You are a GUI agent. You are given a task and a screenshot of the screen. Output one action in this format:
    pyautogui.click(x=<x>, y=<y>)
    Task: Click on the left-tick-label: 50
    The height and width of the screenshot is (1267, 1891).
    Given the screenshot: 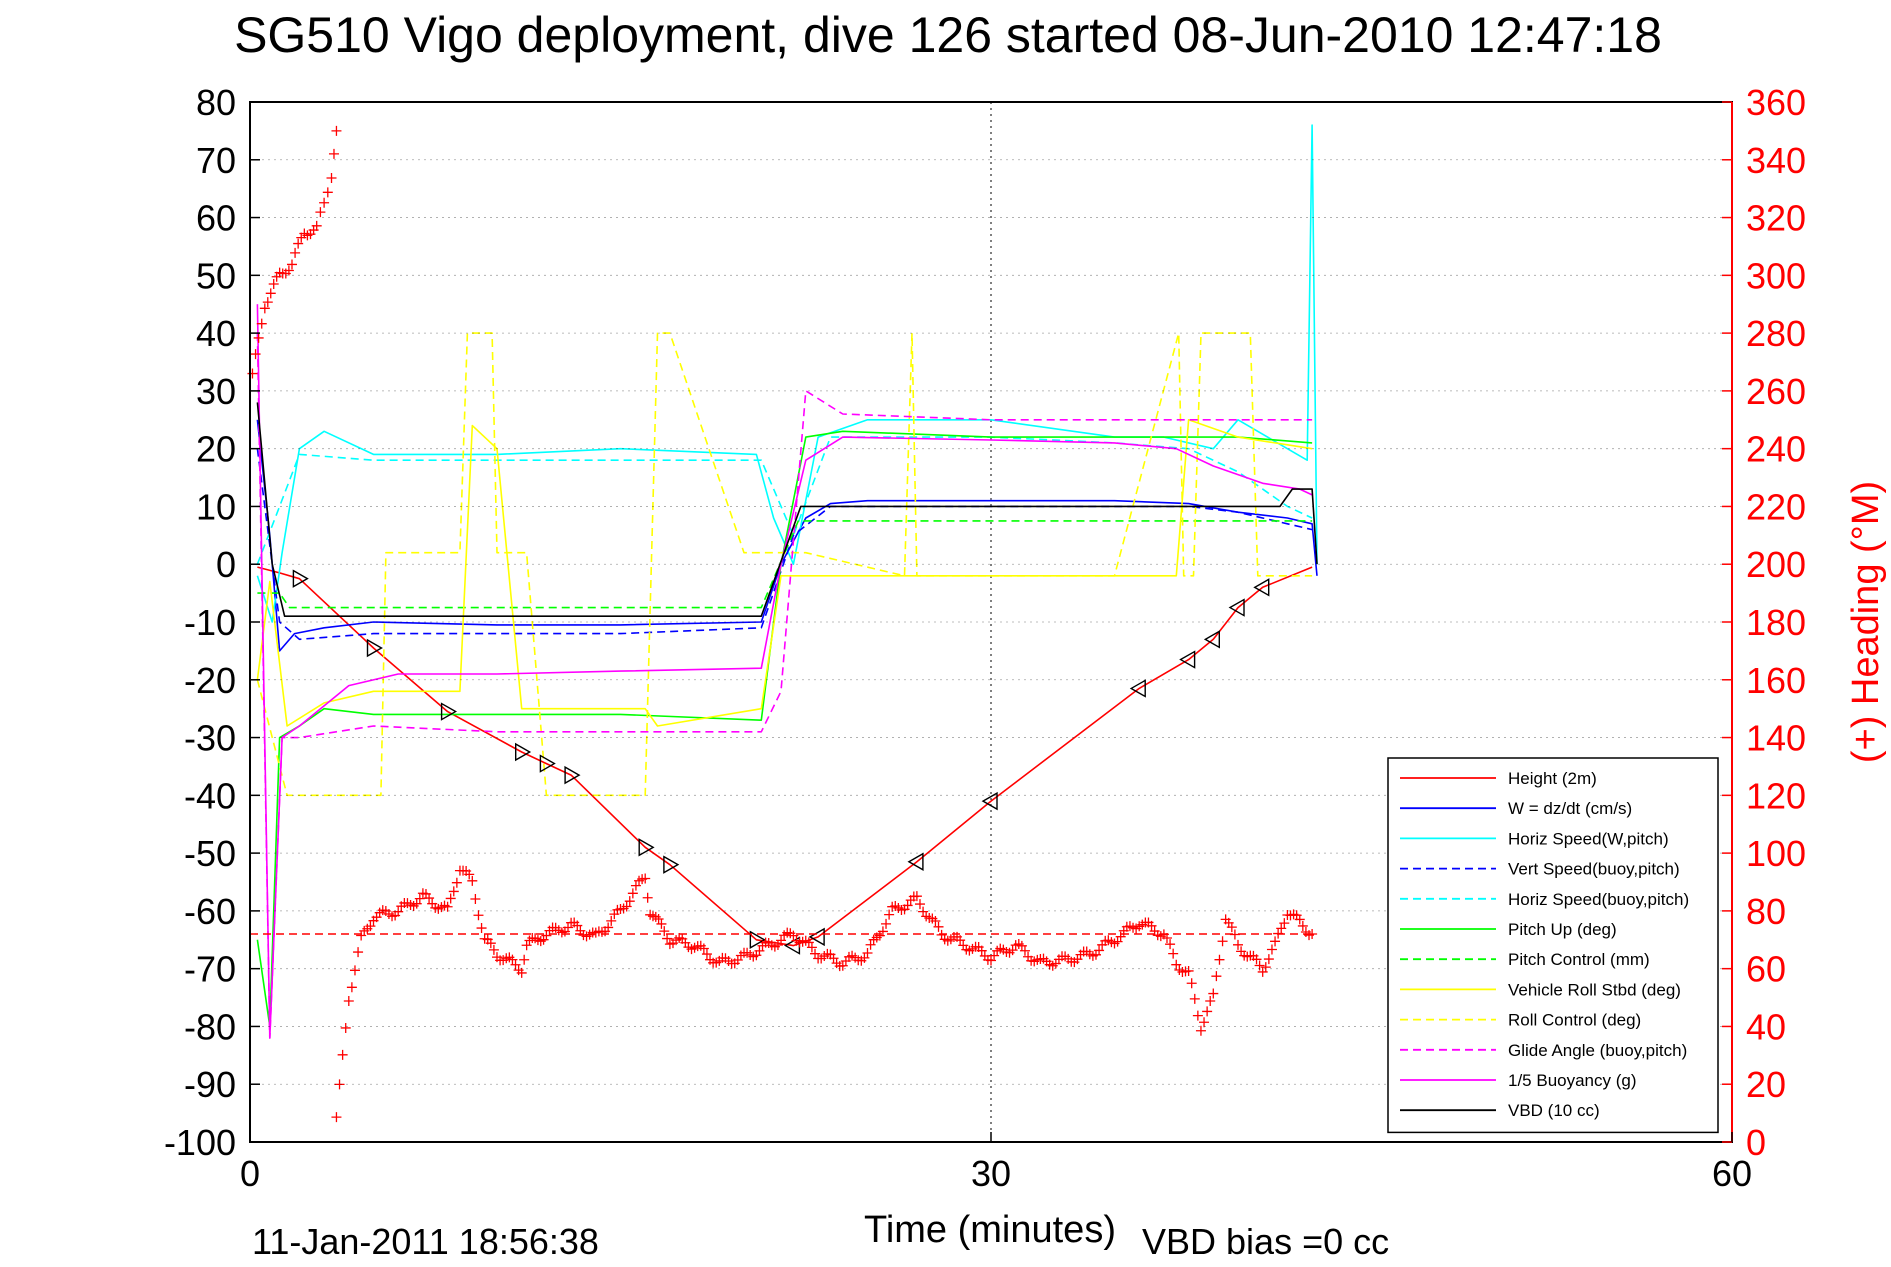 What is the action you would take?
    pyautogui.click(x=216, y=275)
    